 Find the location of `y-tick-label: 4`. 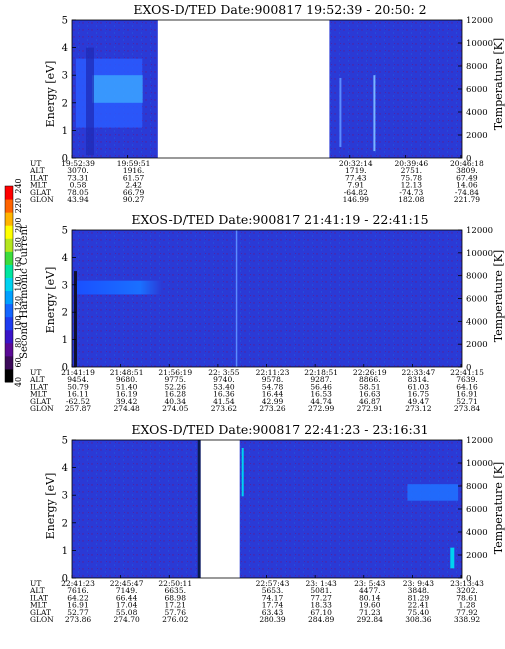

y-tick-label: 4 is located at coordinates (65, 258).